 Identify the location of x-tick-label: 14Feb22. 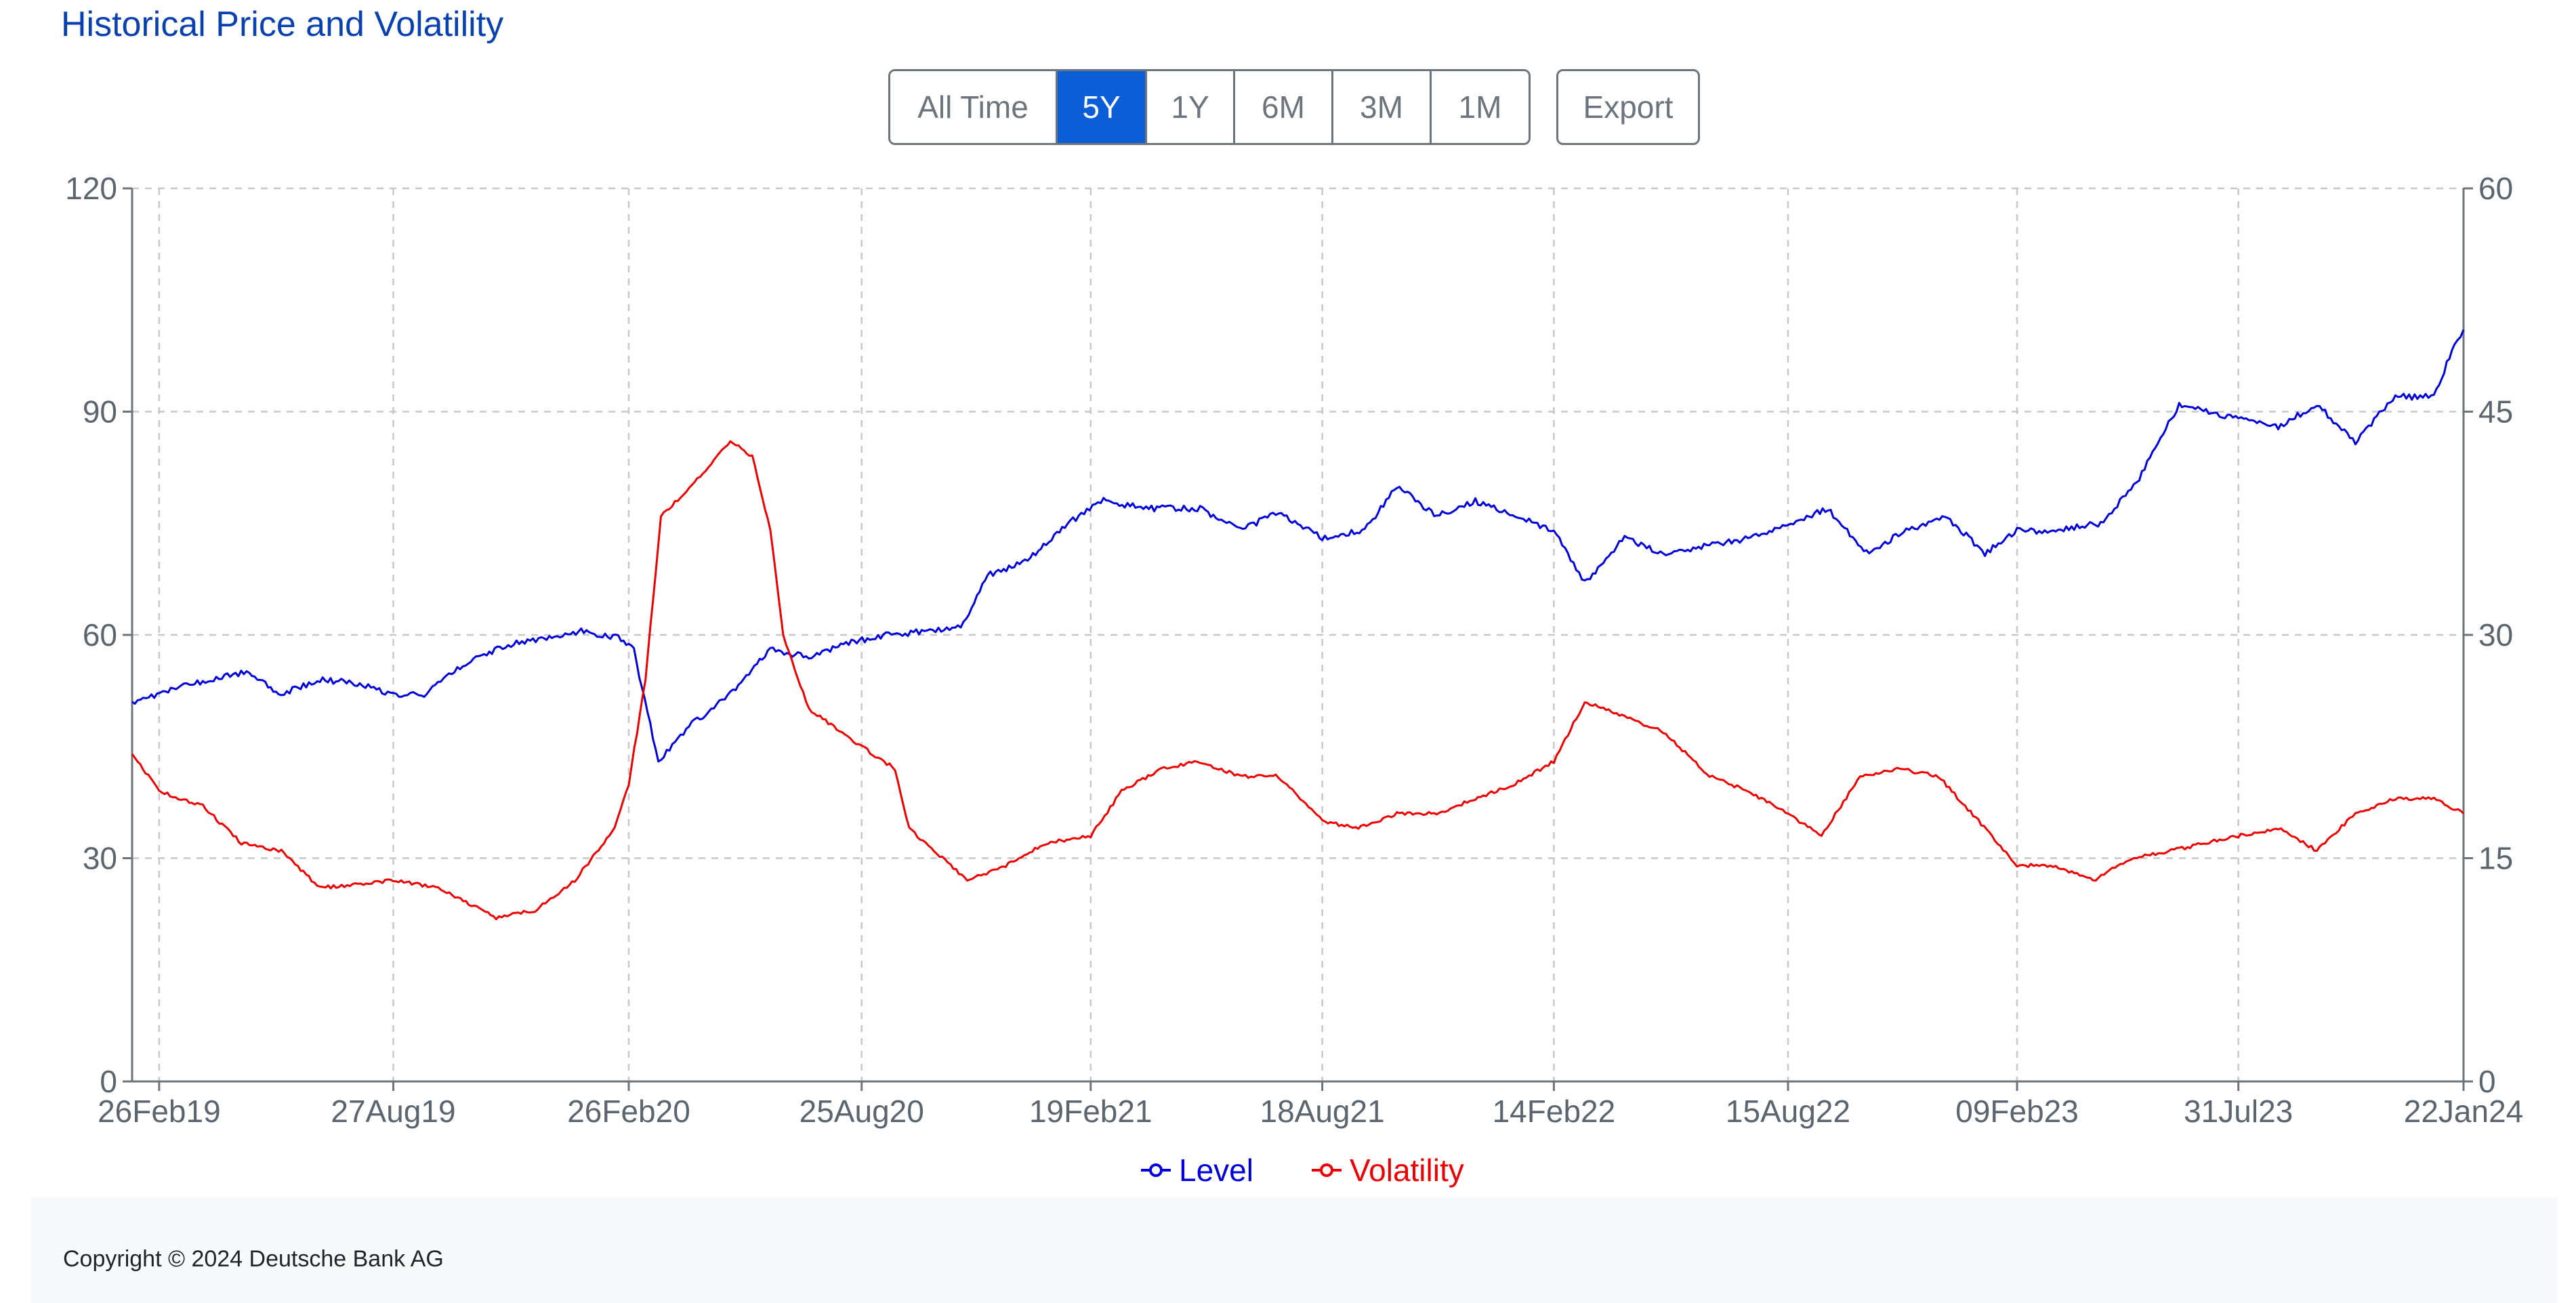
(1554, 1111).